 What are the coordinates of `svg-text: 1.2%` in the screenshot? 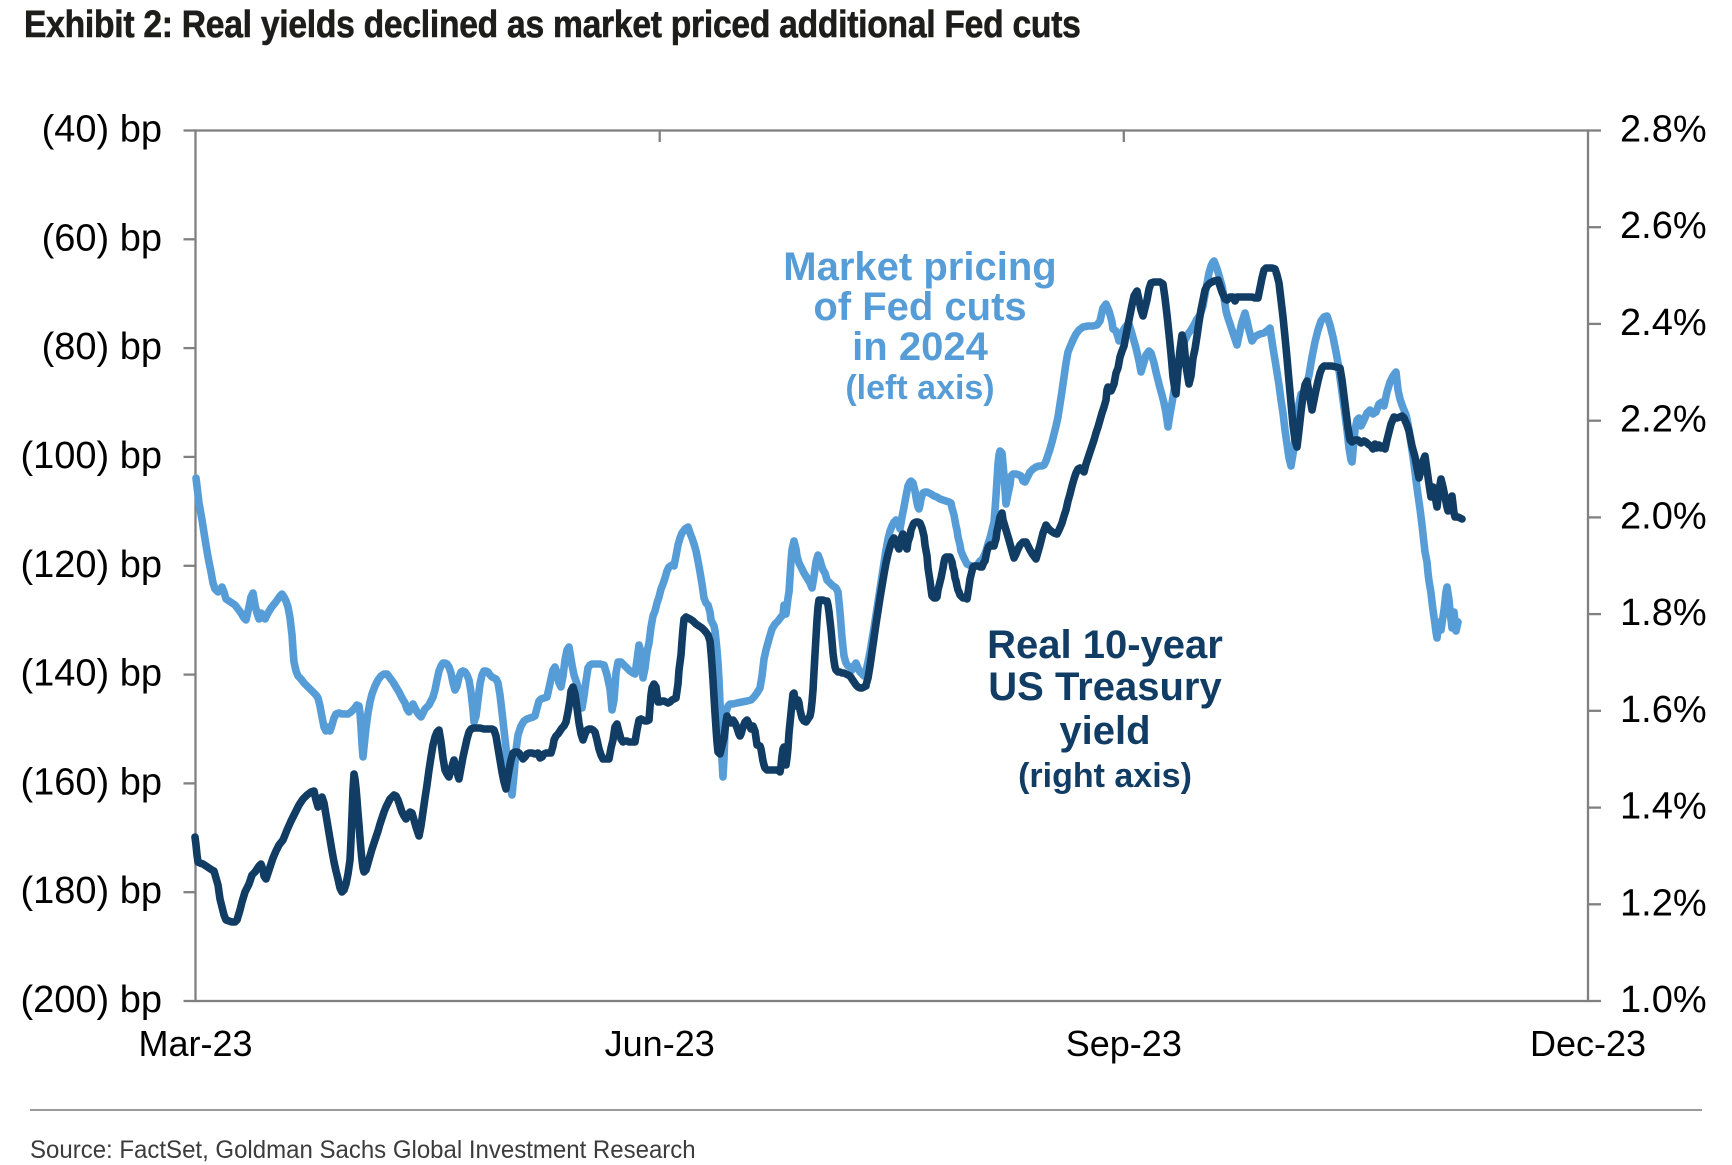 It's located at (1663, 903).